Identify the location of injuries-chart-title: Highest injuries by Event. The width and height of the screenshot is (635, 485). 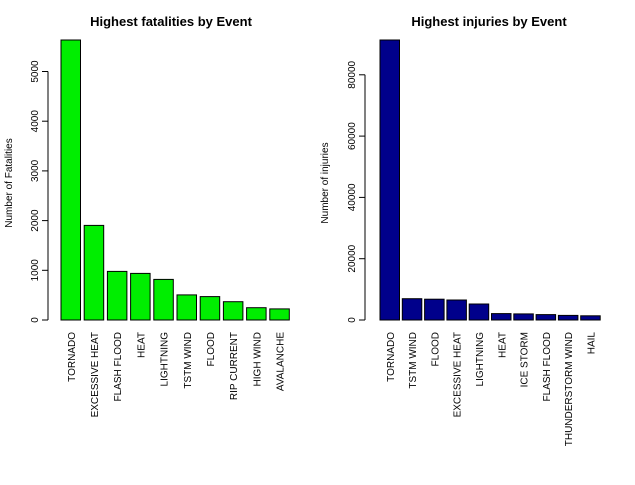
(489, 21).